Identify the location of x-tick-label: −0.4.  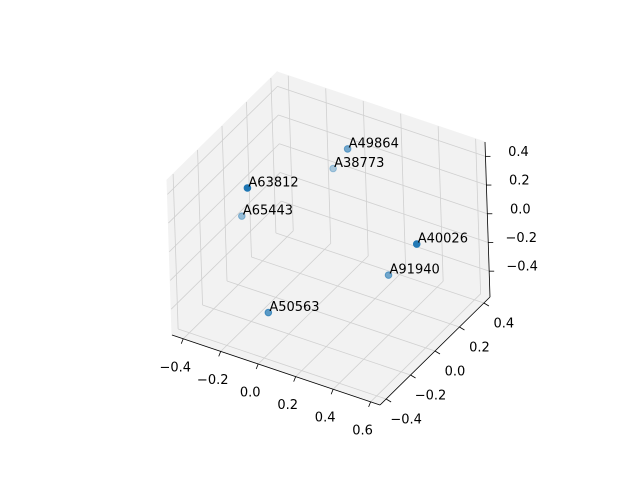
(175, 367).